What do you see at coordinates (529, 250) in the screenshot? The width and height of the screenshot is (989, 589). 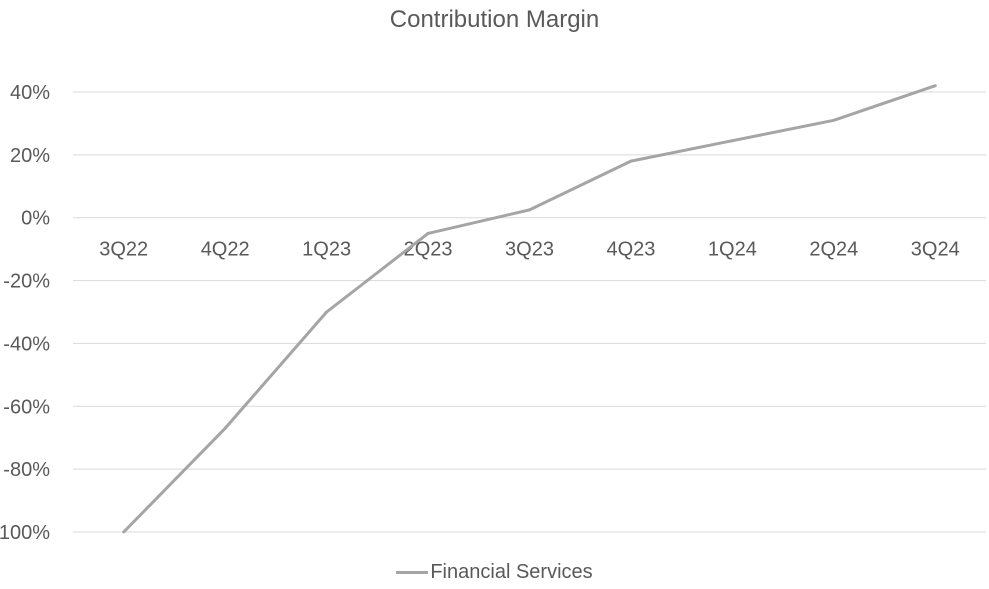 I see `x-tick-label: 3Q23` at bounding box center [529, 250].